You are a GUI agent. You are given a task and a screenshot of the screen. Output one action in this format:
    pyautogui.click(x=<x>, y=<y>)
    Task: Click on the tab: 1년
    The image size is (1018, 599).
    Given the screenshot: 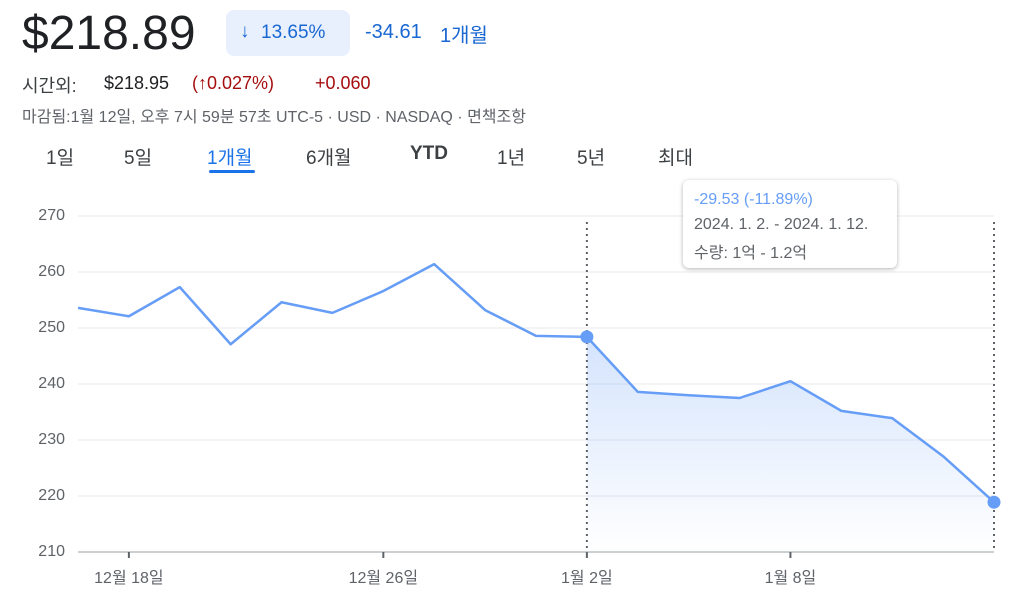 What is the action you would take?
    pyautogui.click(x=511, y=158)
    